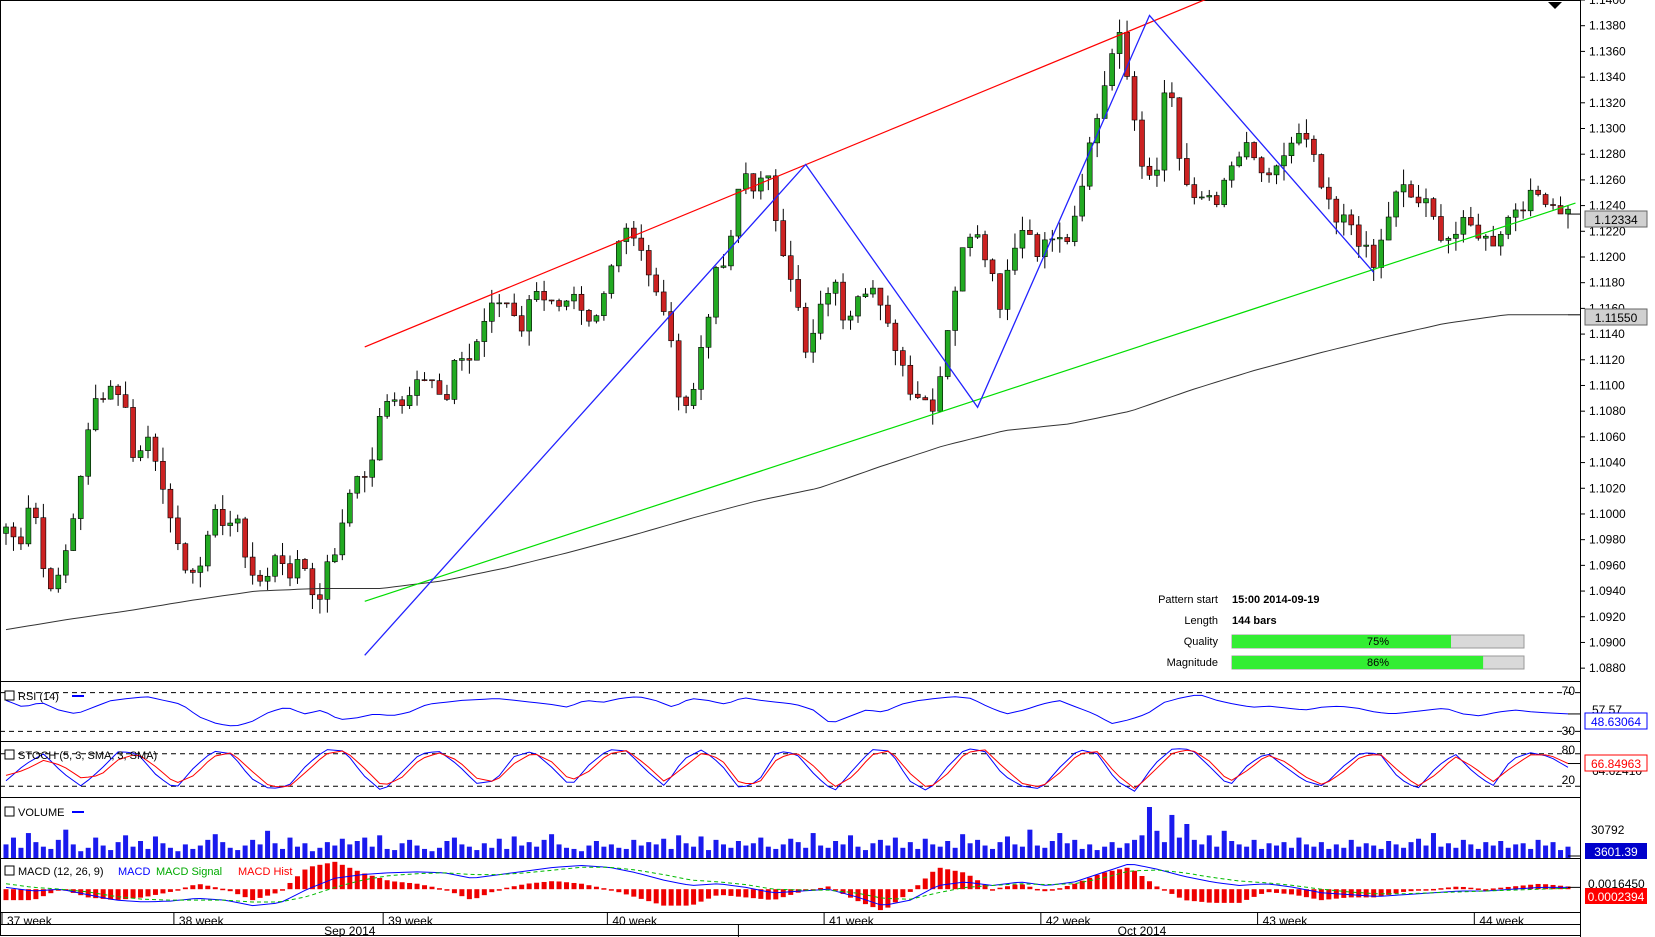 The image size is (1655, 937). I want to click on macd-collapse-icon, so click(9, 870).